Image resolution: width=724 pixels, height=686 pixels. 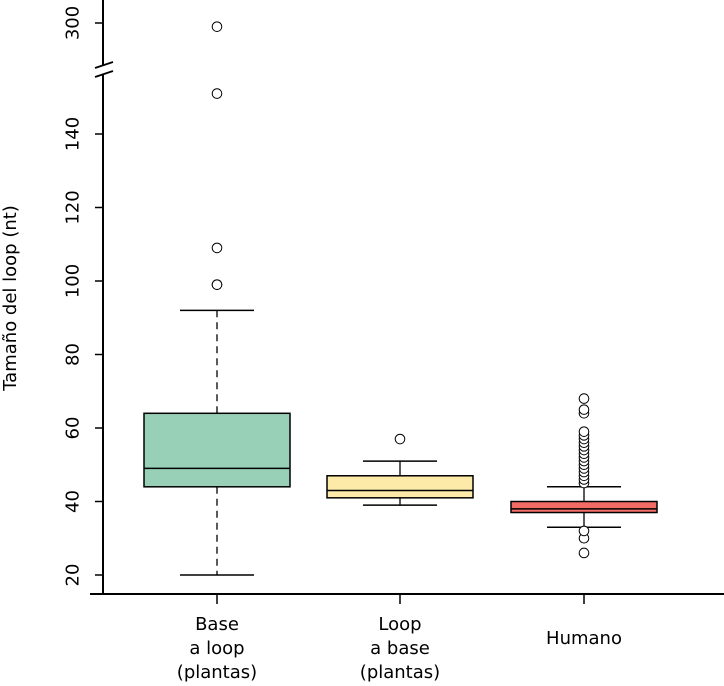 What do you see at coordinates (10, 298) in the screenshot?
I see `y-axis-title: Tamaño del loop (nt)` at bounding box center [10, 298].